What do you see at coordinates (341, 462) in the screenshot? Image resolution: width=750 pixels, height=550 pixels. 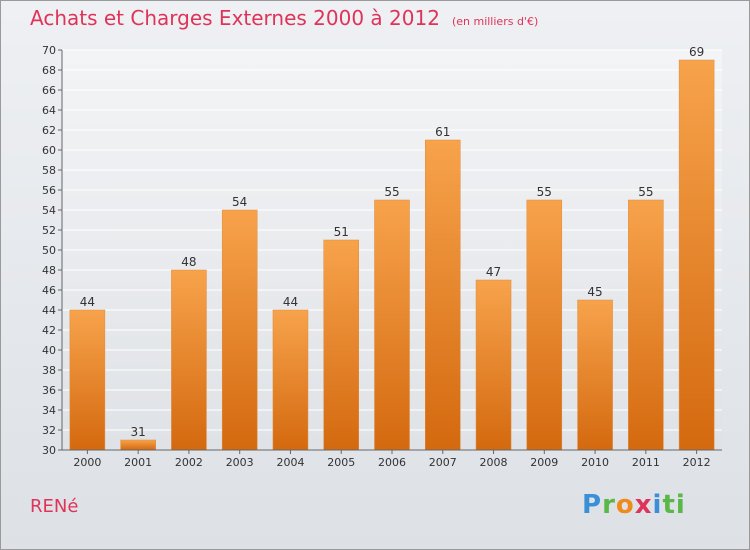 I see `x-tick-label-2005: 2005` at bounding box center [341, 462].